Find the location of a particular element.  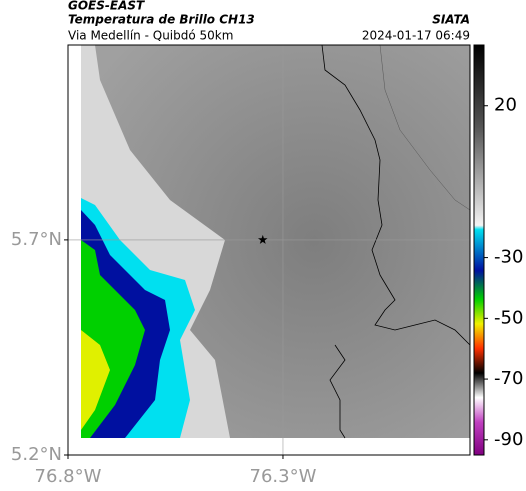

colorbar-tick-label: -70 is located at coordinates (508, 378).